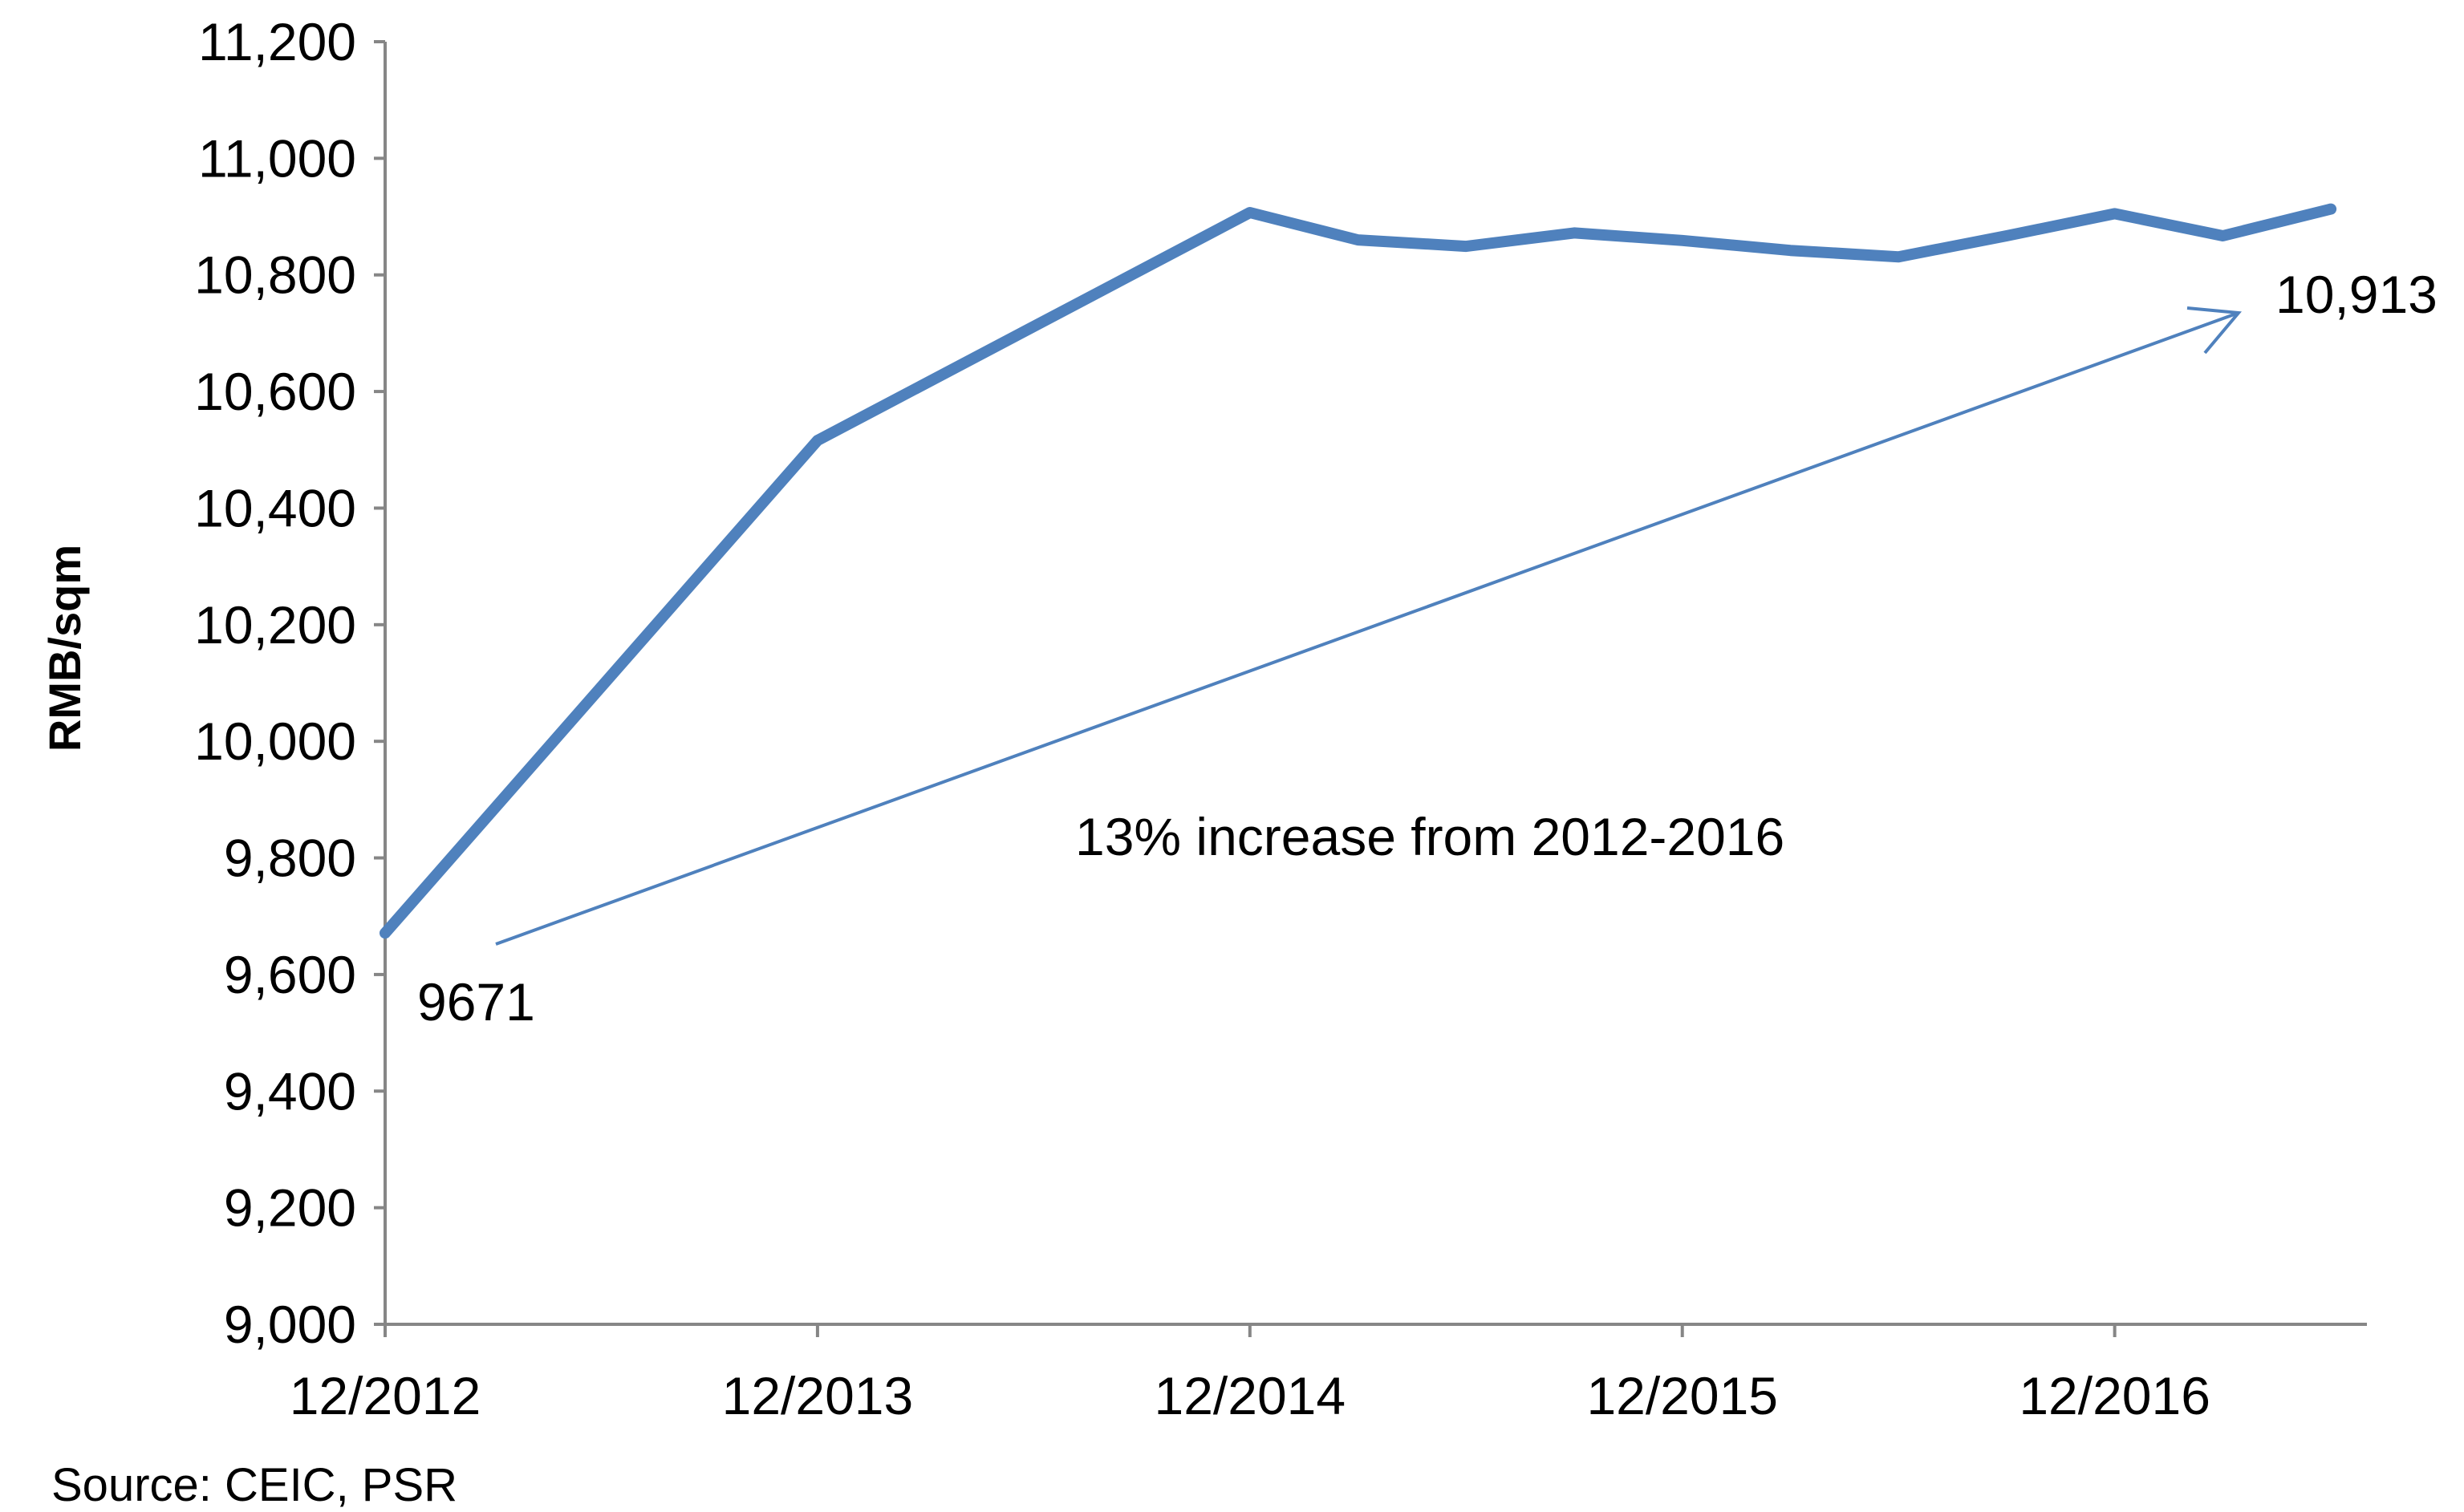  What do you see at coordinates (64, 648) in the screenshot?
I see `y-axis-title: RMB/sqm` at bounding box center [64, 648].